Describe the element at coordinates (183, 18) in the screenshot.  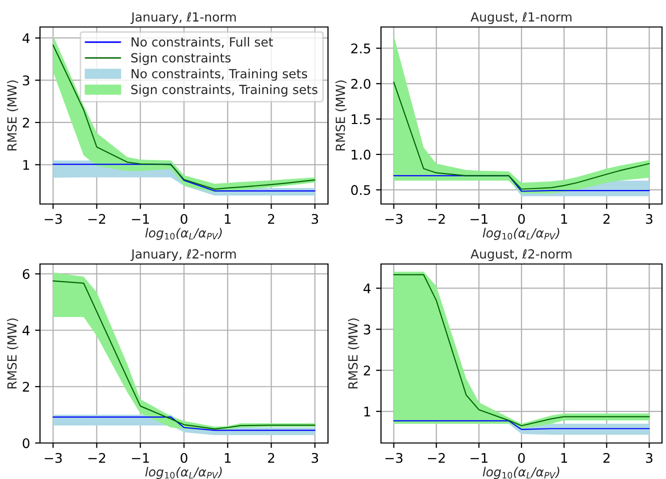
I see `chart-title: January, ℓ1-norm` at that location.